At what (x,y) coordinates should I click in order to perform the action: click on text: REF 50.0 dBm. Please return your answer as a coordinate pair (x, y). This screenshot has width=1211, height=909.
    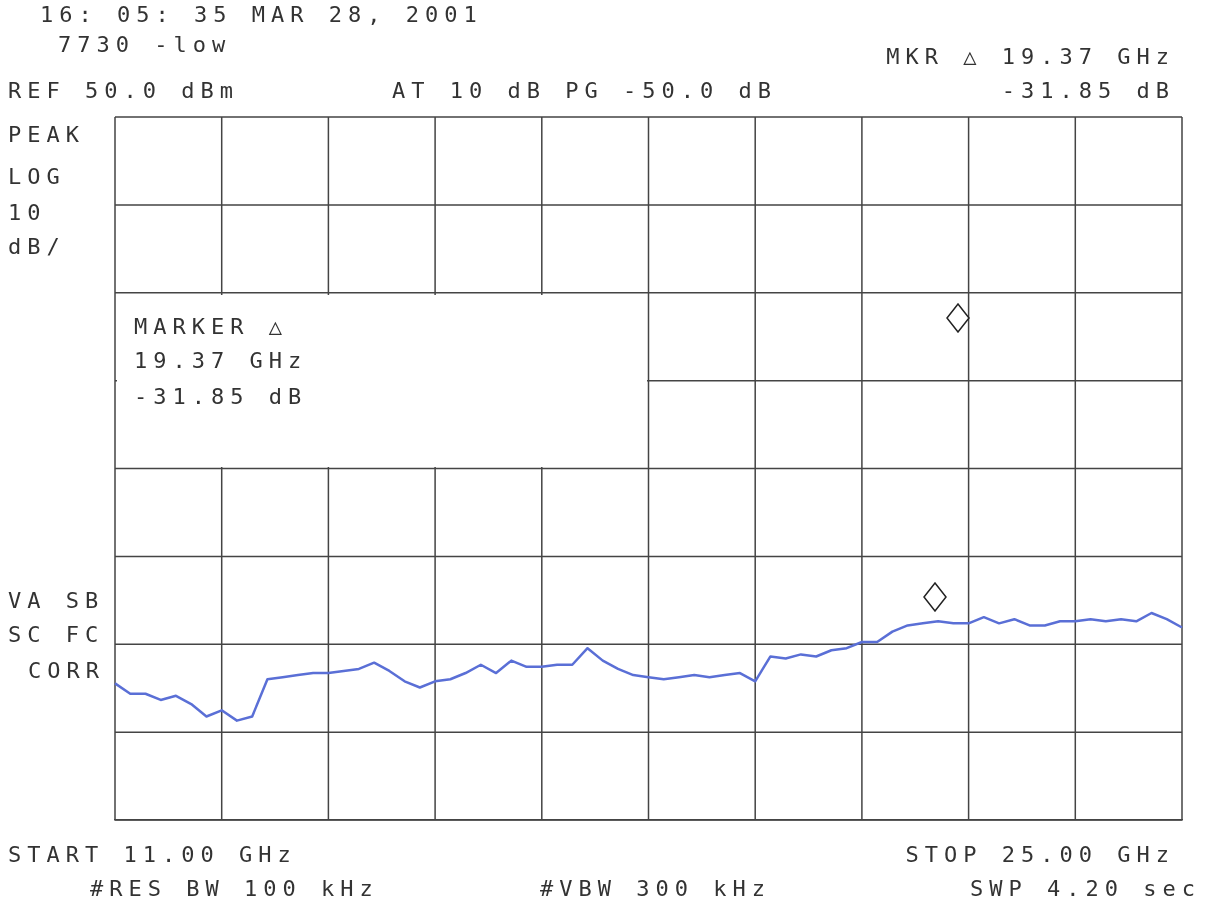
    Looking at the image, I should click on (123, 91).